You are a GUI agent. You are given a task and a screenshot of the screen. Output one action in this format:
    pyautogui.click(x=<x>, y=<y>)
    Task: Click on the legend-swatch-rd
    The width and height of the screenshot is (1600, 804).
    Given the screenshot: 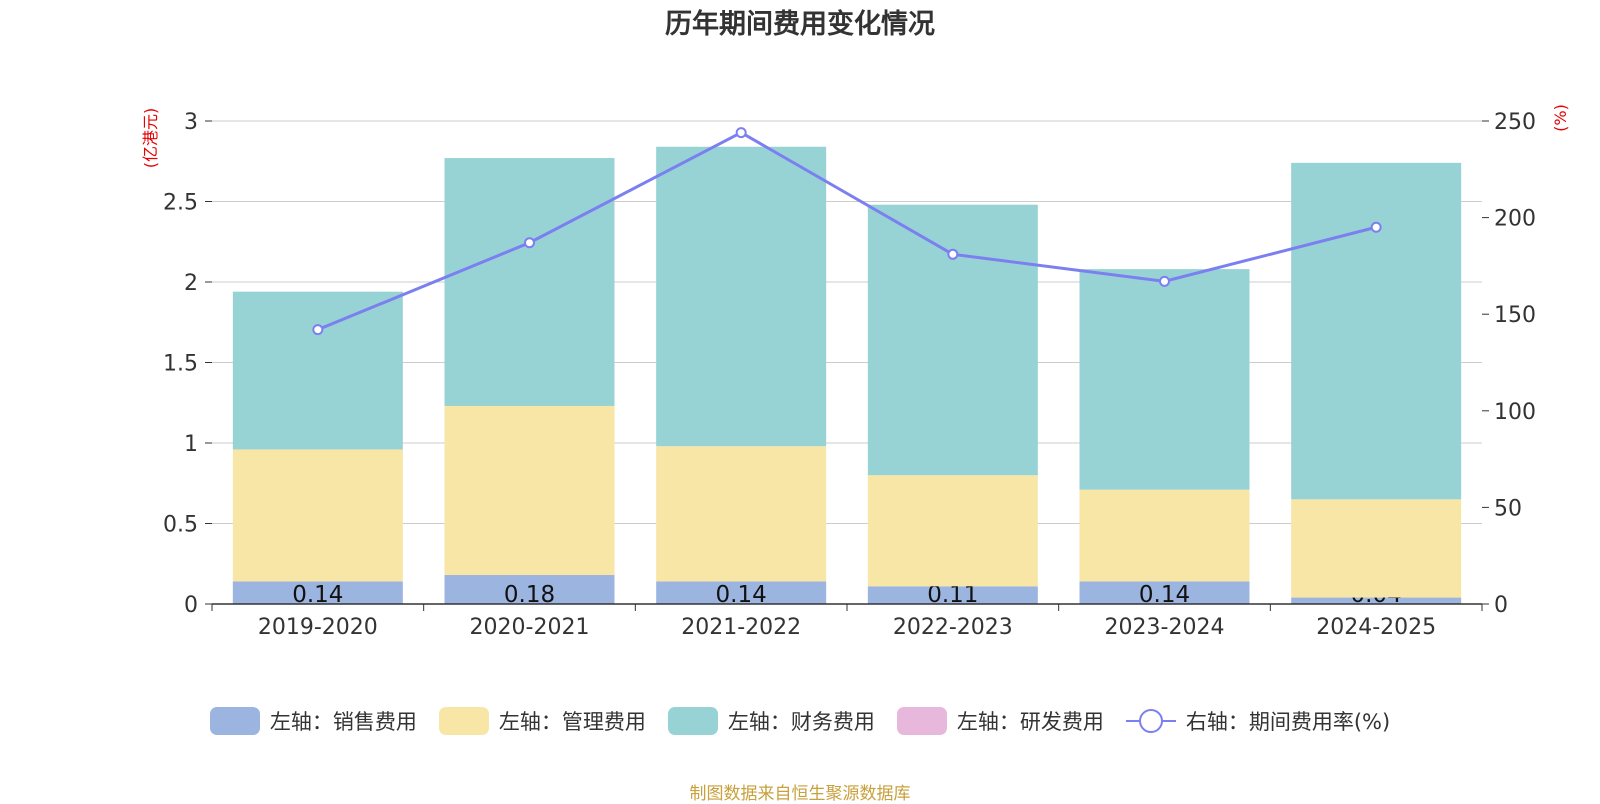 What is the action you would take?
    pyautogui.click(x=921, y=721)
    